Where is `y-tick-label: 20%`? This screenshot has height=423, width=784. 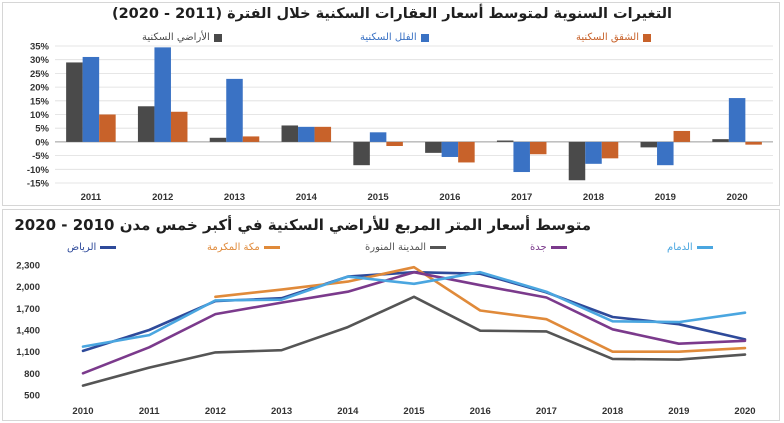 y-tick-label: 20% is located at coordinates (40, 88).